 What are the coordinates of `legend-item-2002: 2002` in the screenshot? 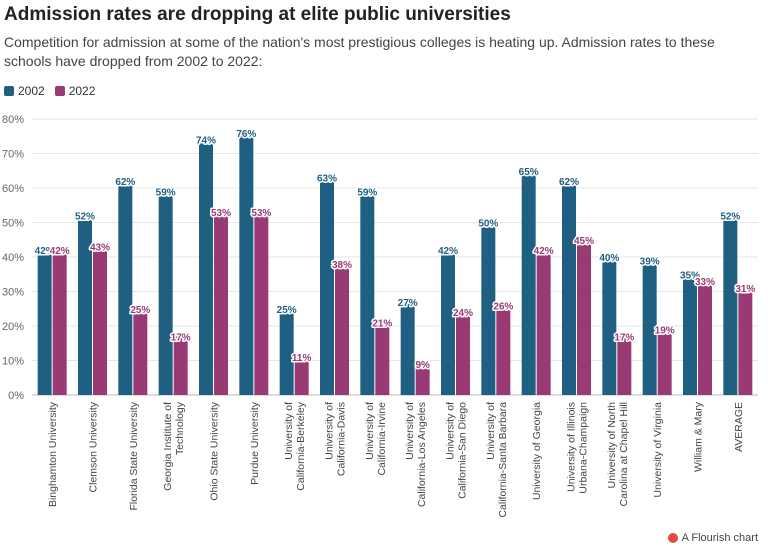 It's located at (24, 91).